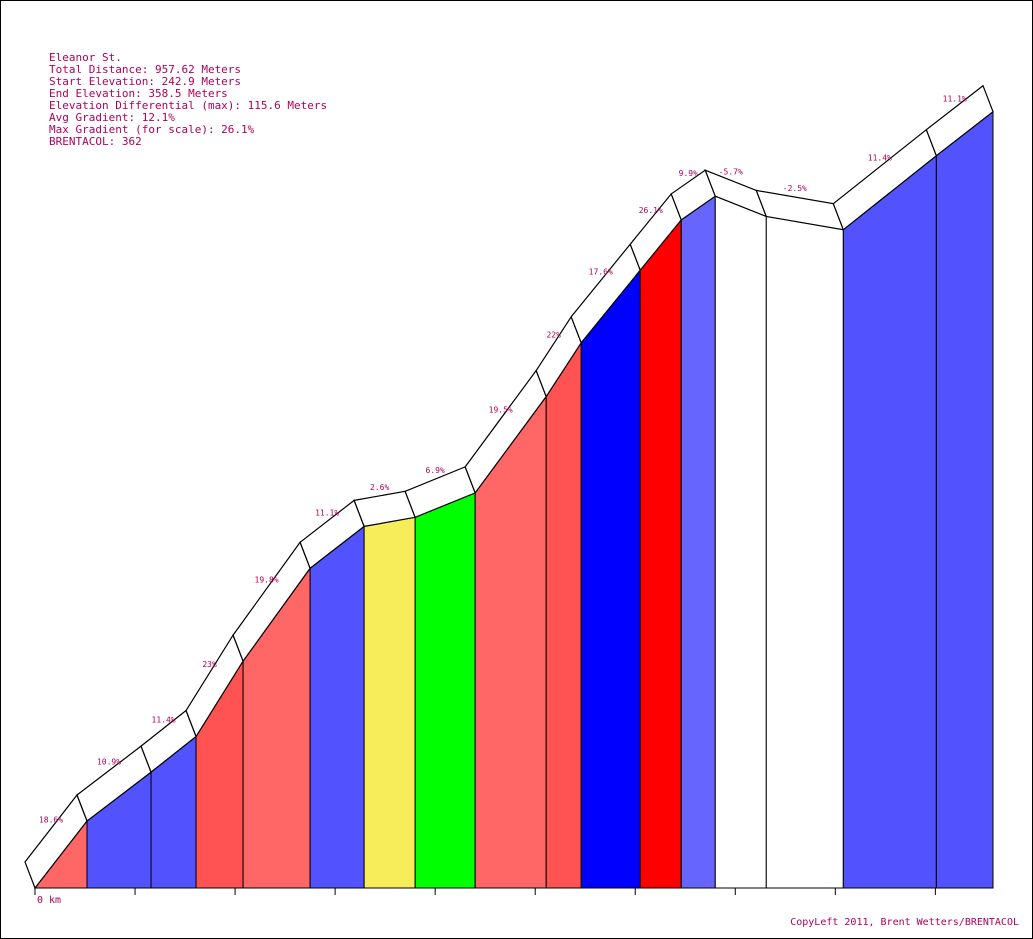  What do you see at coordinates (553, 335) in the screenshot?
I see `gradient-label: 22%` at bounding box center [553, 335].